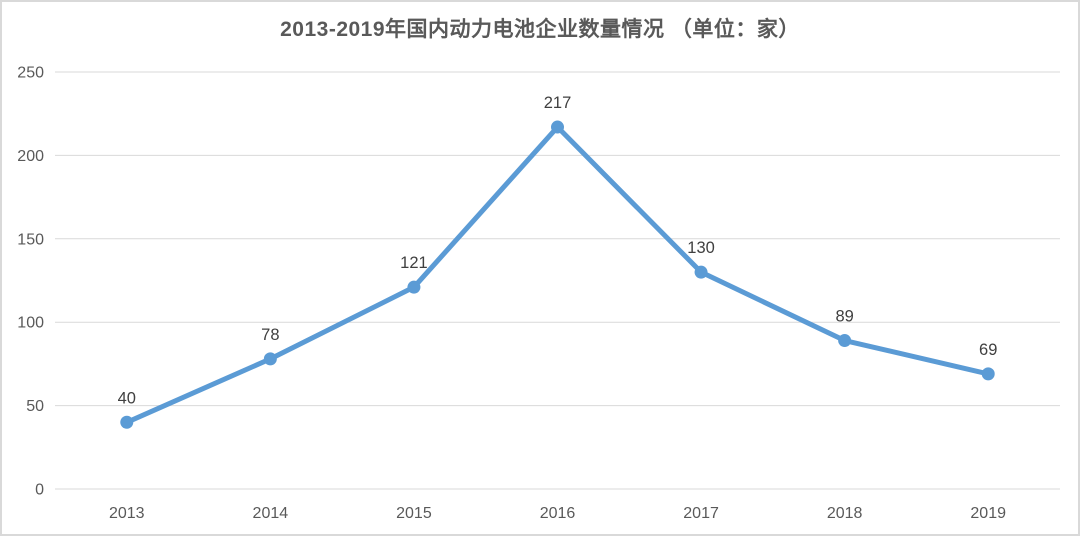 The width and height of the screenshot is (1080, 536). What do you see at coordinates (844, 317) in the screenshot?
I see `data-point-label: 89` at bounding box center [844, 317].